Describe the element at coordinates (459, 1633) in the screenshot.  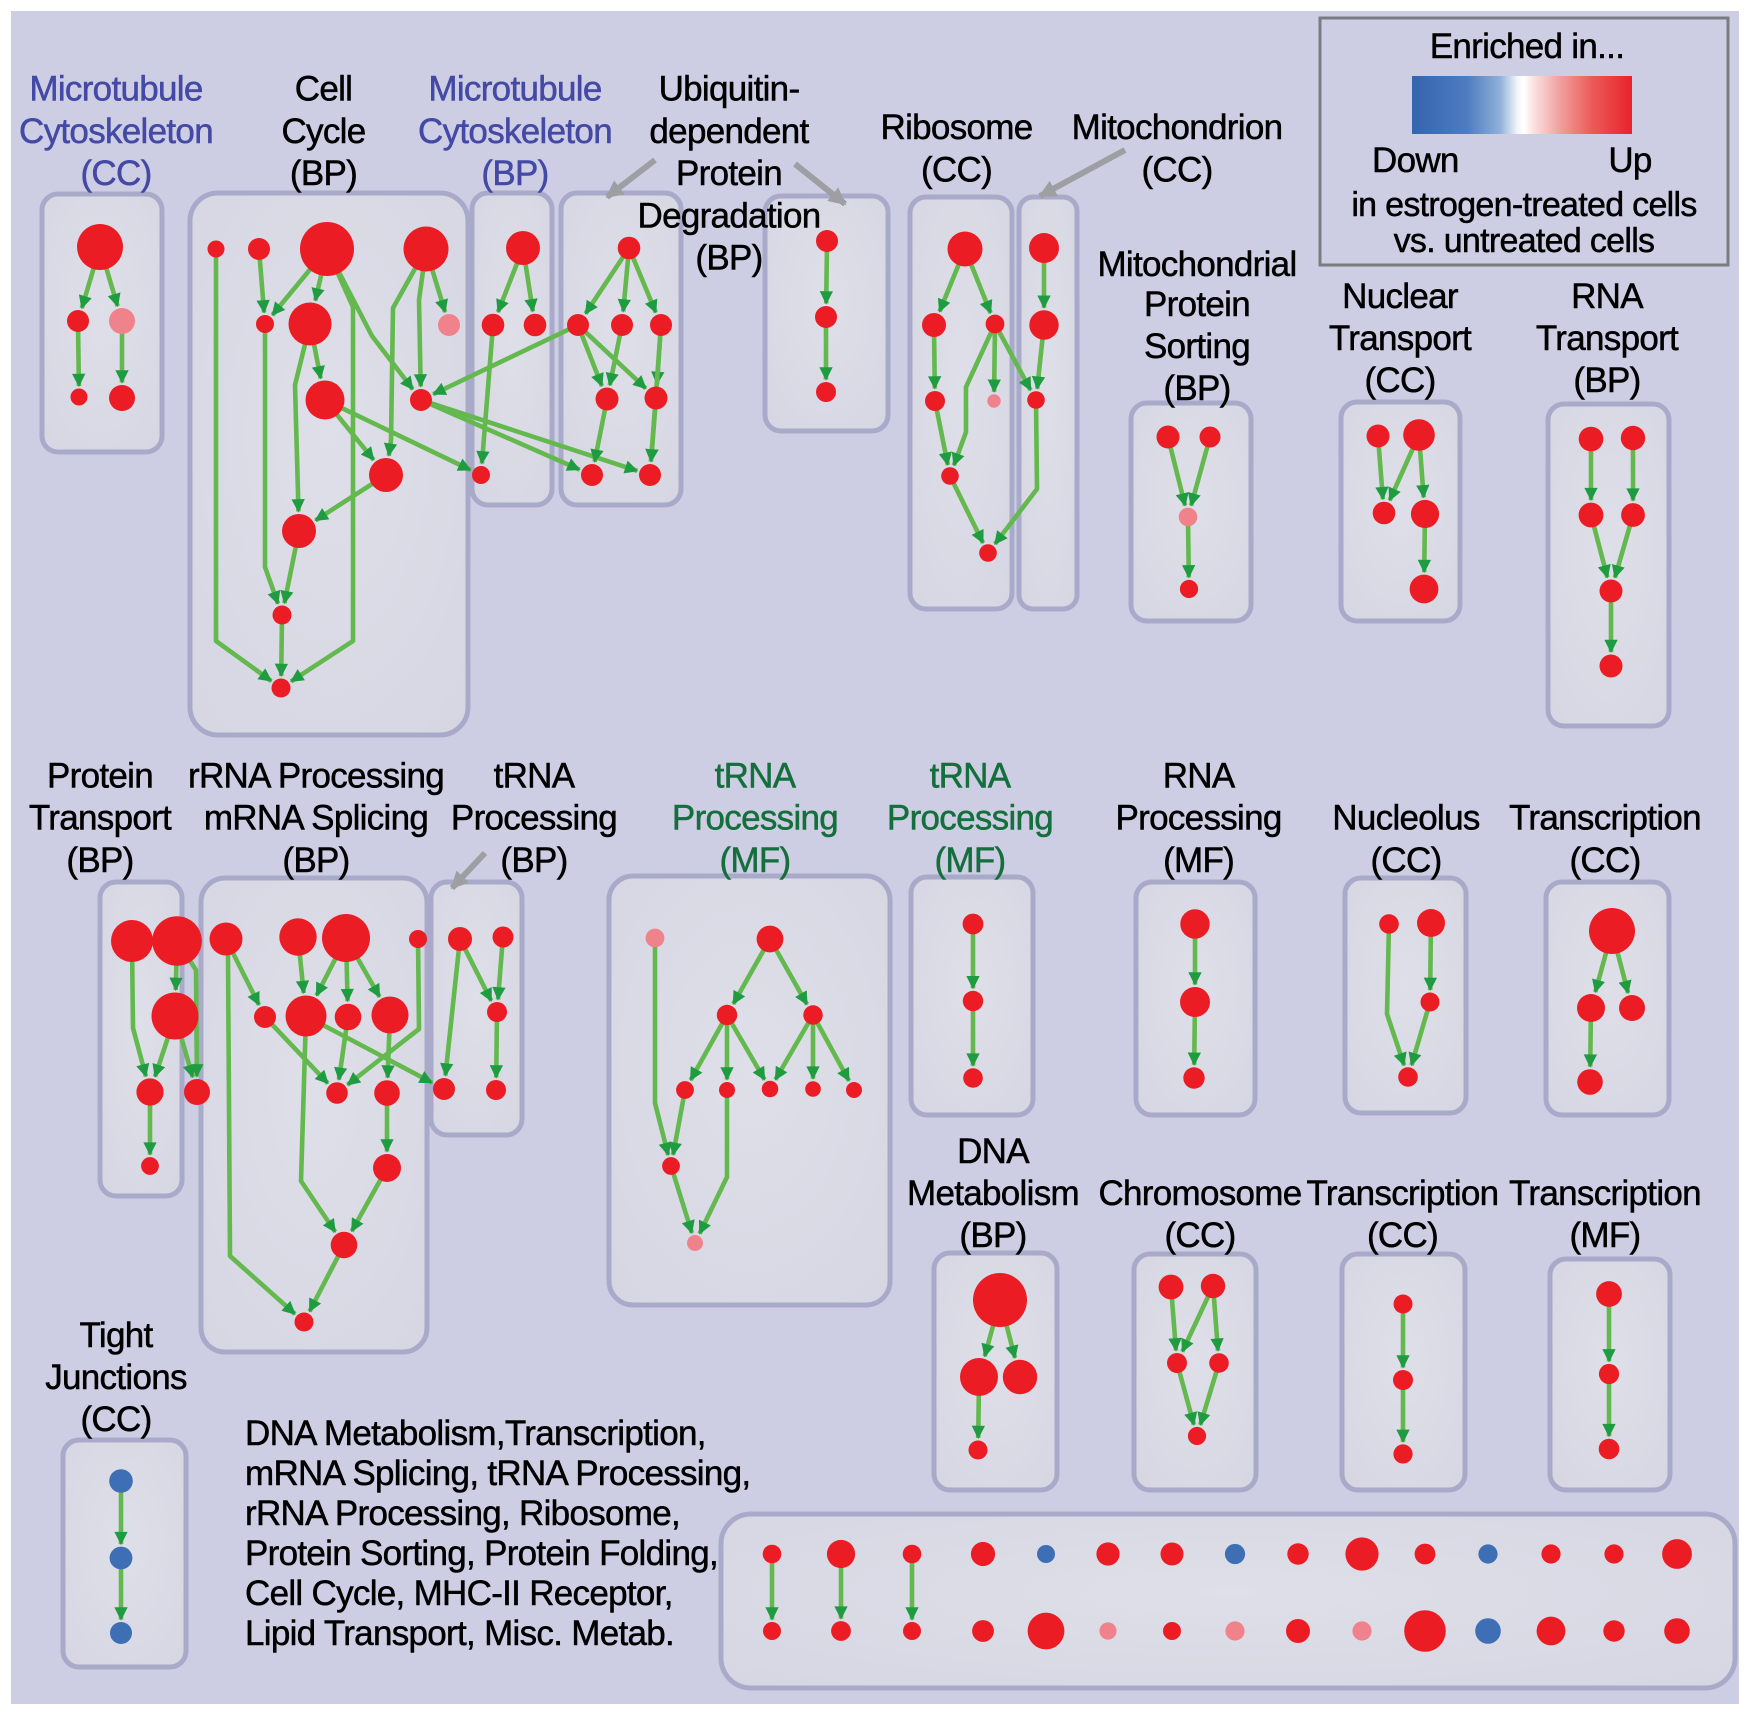
I see `svg-text: Lipid Transport, Misc. Metab.` at that location.